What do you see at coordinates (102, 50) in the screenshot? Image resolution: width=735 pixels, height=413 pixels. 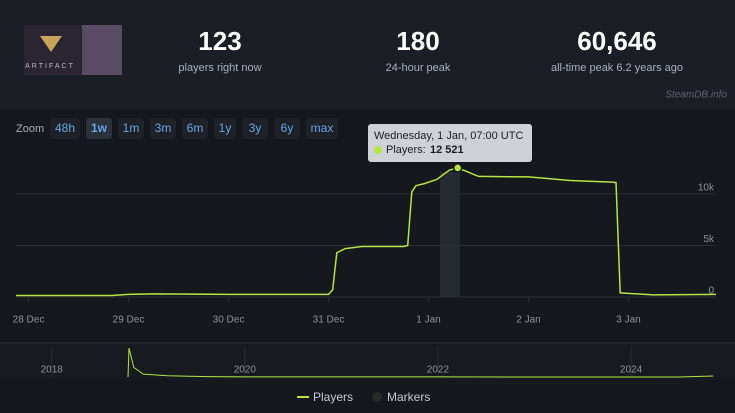 I see `logo-art` at bounding box center [102, 50].